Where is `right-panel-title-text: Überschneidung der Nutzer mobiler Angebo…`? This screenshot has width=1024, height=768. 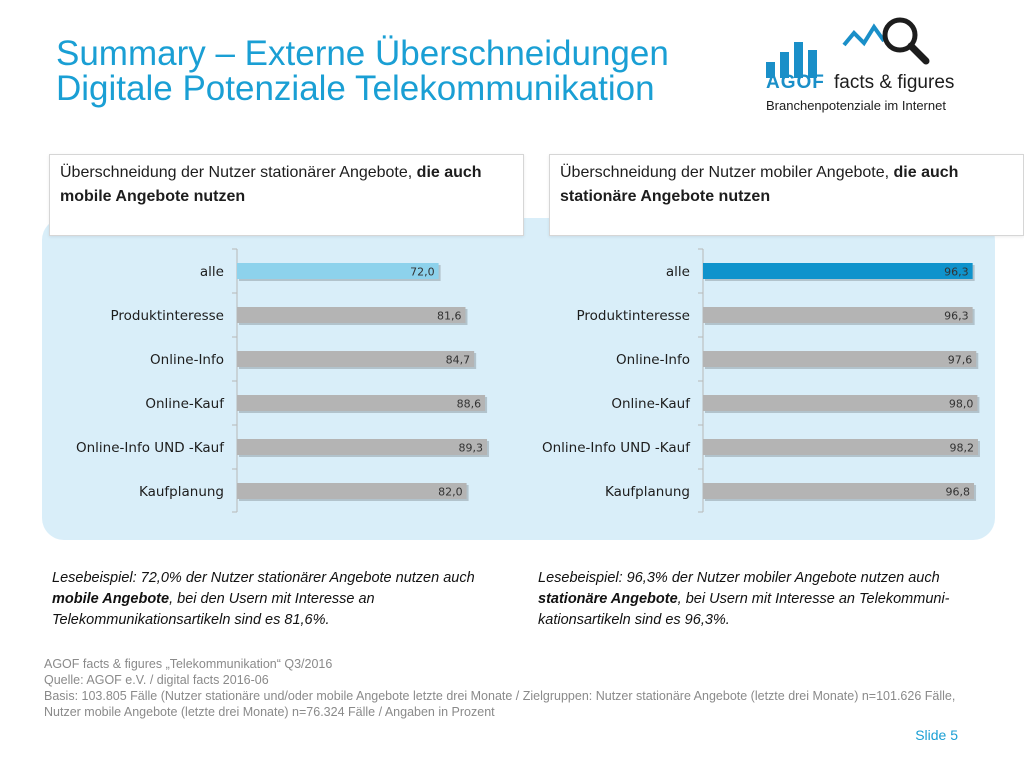
right-panel-title-text: Überschneidung der Nutzer mobiler Angebo… is located at coordinates (727, 172).